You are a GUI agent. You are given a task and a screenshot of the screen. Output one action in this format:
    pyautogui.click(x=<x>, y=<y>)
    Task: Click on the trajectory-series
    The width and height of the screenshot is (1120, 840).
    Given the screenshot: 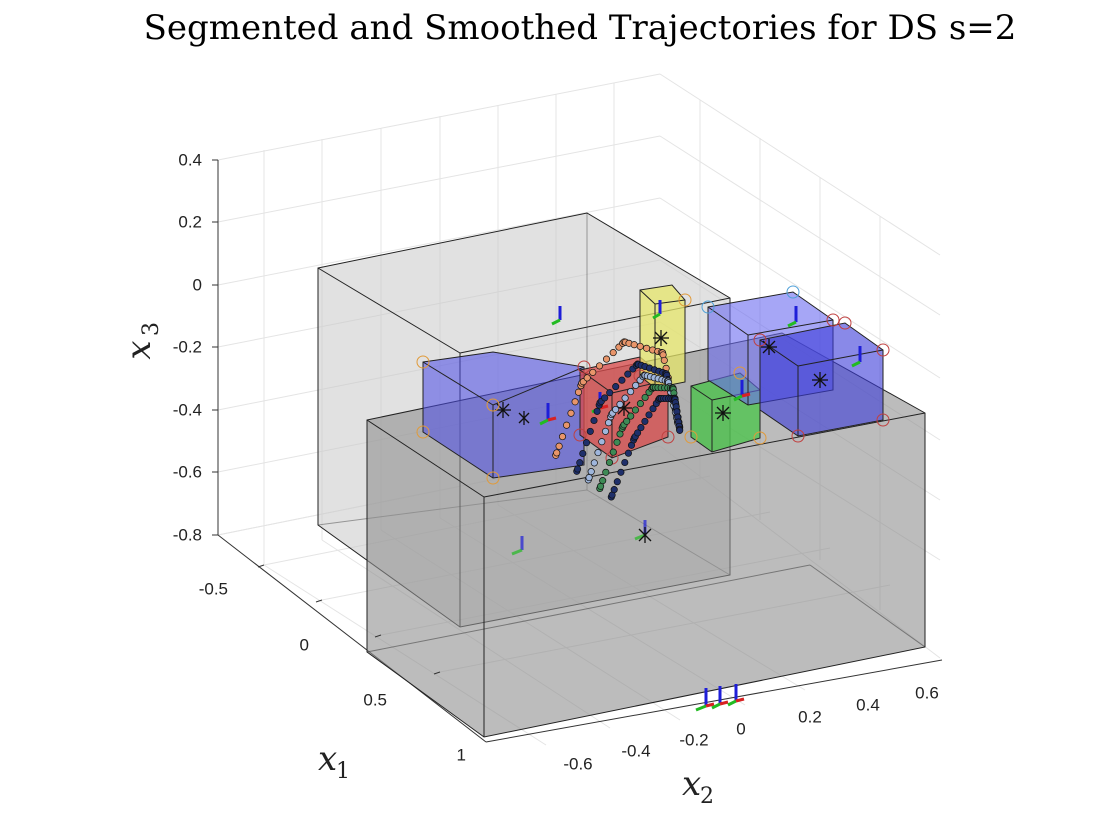 What is the action you would take?
    pyautogui.click(x=645, y=447)
    